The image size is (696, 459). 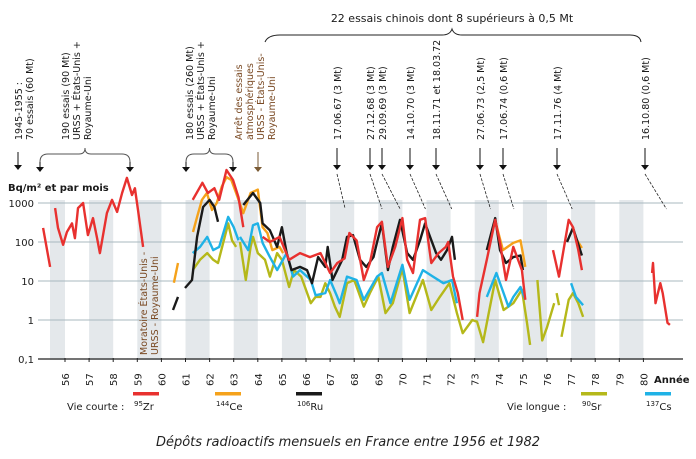 I want to click on isotope-mass: 90, so click(x=586, y=404).